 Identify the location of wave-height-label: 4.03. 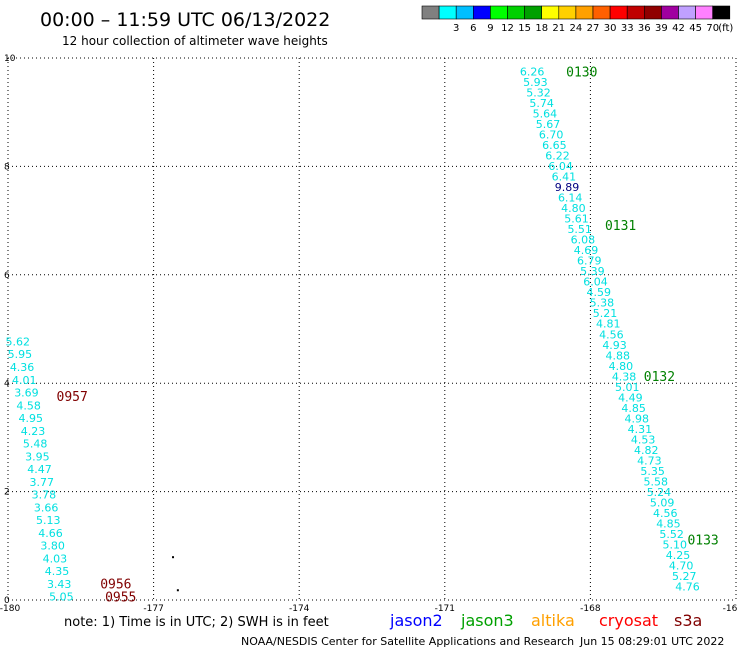
(55, 558).